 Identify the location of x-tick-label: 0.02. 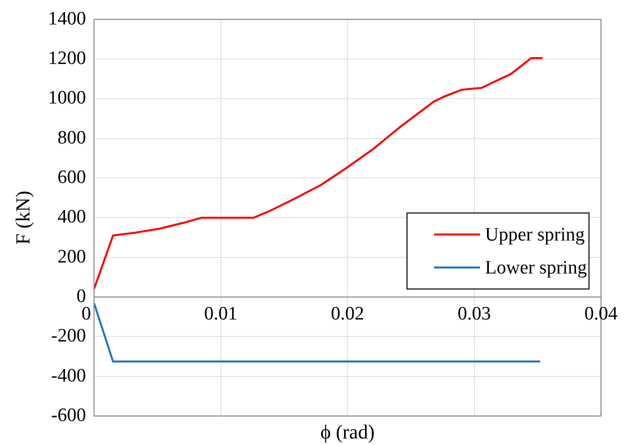
(347, 314).